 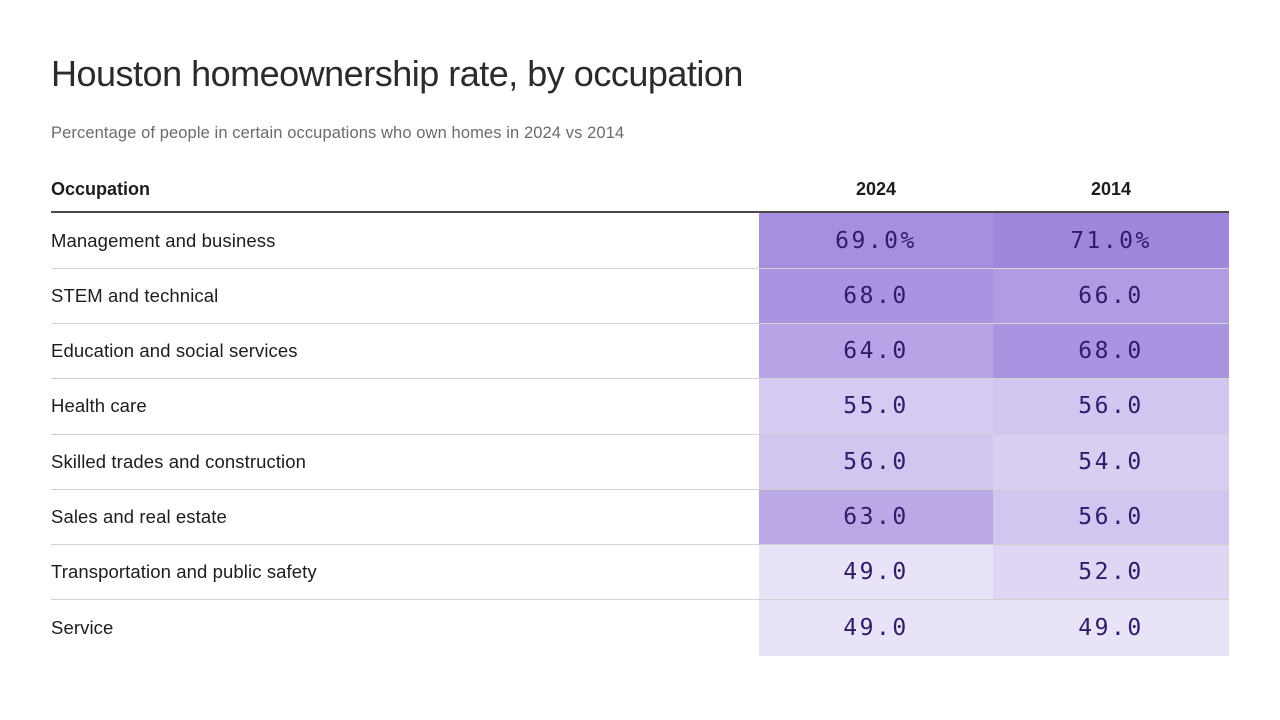 I want to click on value-cell-2014: 71.0%, so click(x=1111, y=240).